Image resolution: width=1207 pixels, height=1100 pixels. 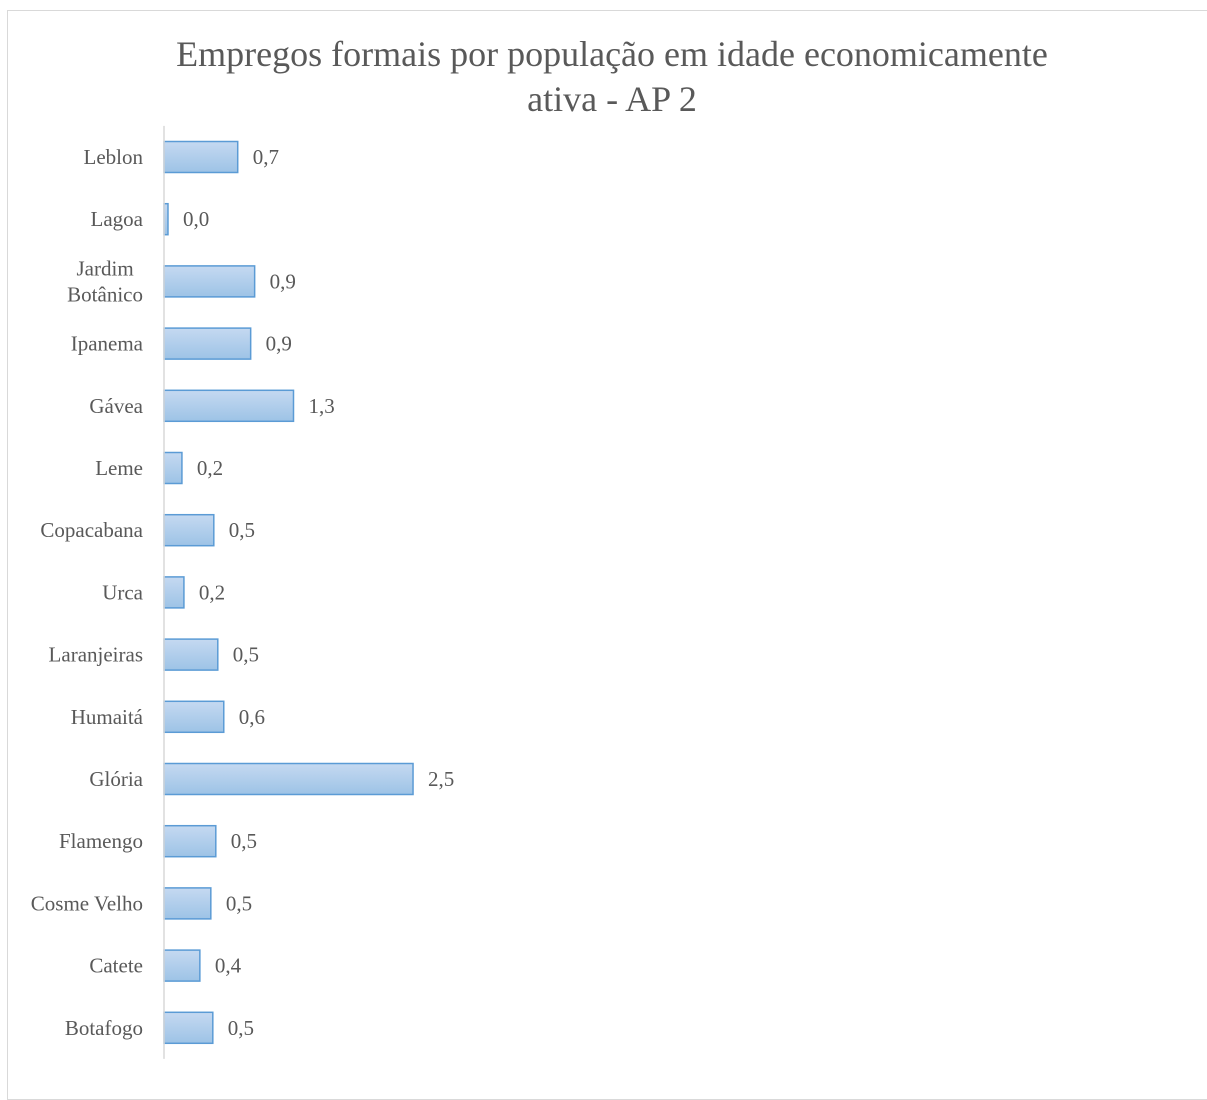 I want to click on category-label-13: Catete, so click(x=116, y=966).